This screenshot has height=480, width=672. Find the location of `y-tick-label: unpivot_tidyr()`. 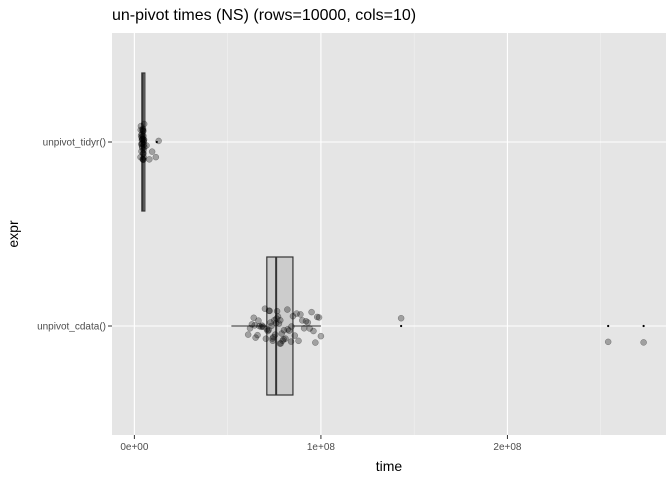

y-tick-label: unpivot_tidyr() is located at coordinates (74, 143).